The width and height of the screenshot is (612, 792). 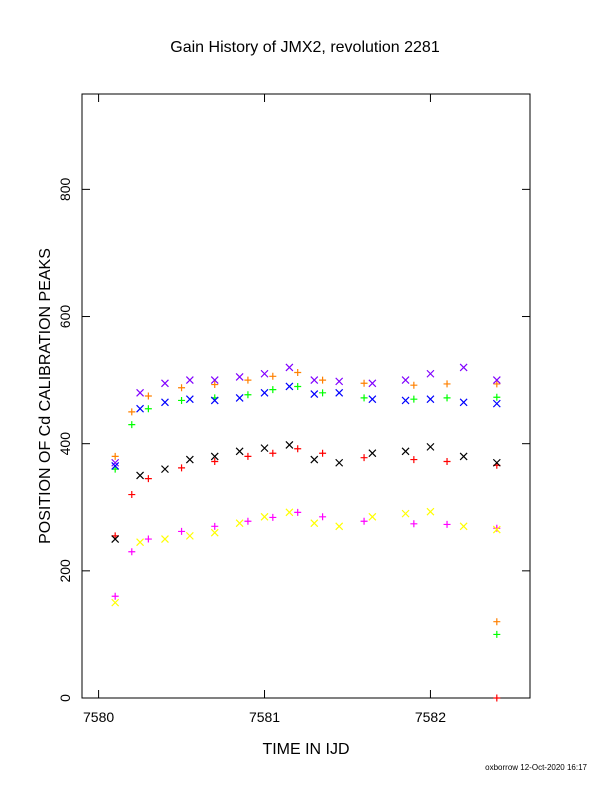 What do you see at coordinates (65, 317) in the screenshot?
I see `y-tick-label: 600` at bounding box center [65, 317].